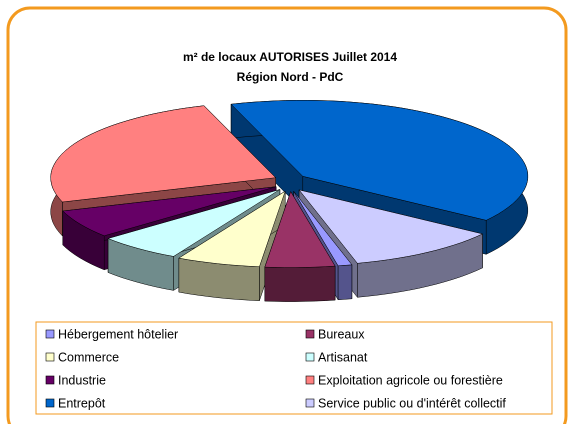 The image size is (572, 424). Describe the element at coordinates (82, 380) in the screenshot. I see `legend-label: Industrie` at that location.